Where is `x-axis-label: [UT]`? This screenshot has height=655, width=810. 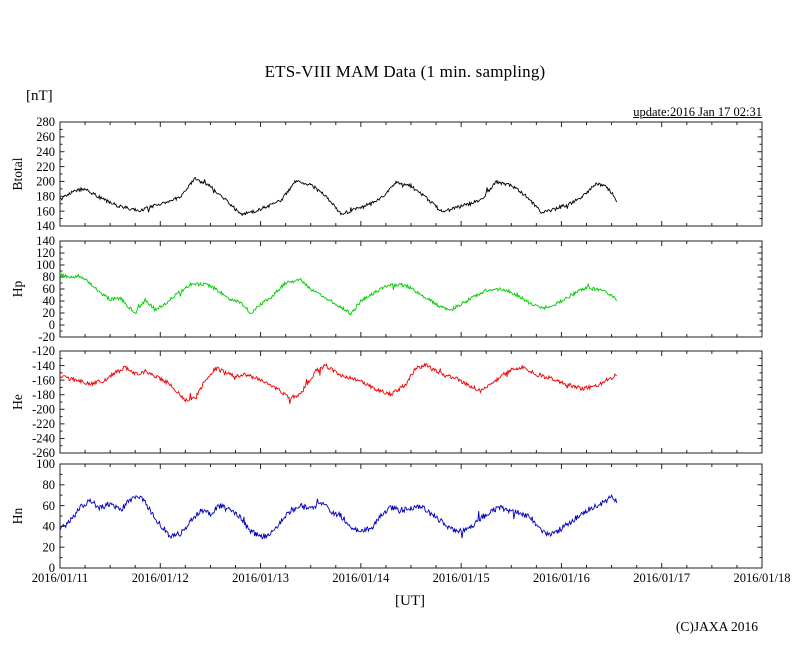 x-axis-label: [UT] is located at coordinates (410, 601).